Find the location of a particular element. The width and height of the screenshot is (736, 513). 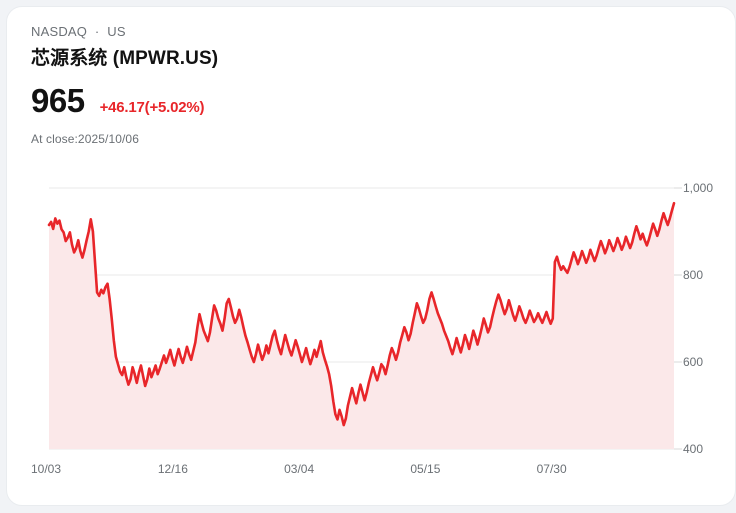

x-axis-label: 03/04 is located at coordinates (299, 469).